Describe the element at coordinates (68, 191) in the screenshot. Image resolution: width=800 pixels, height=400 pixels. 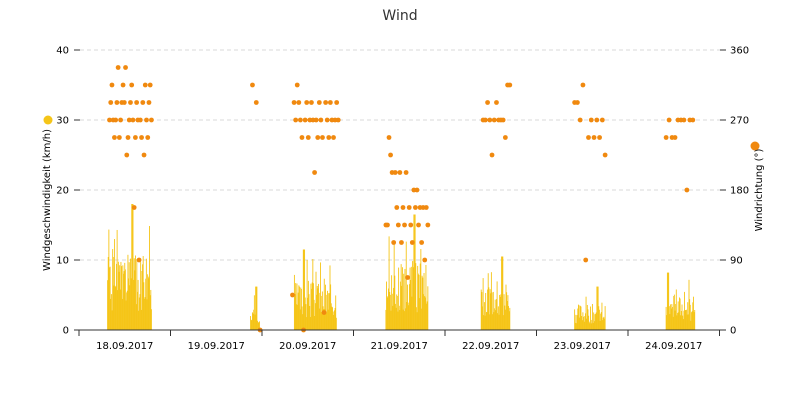
I see `left-axis-ticks: 0 10 20 30 40` at that location.